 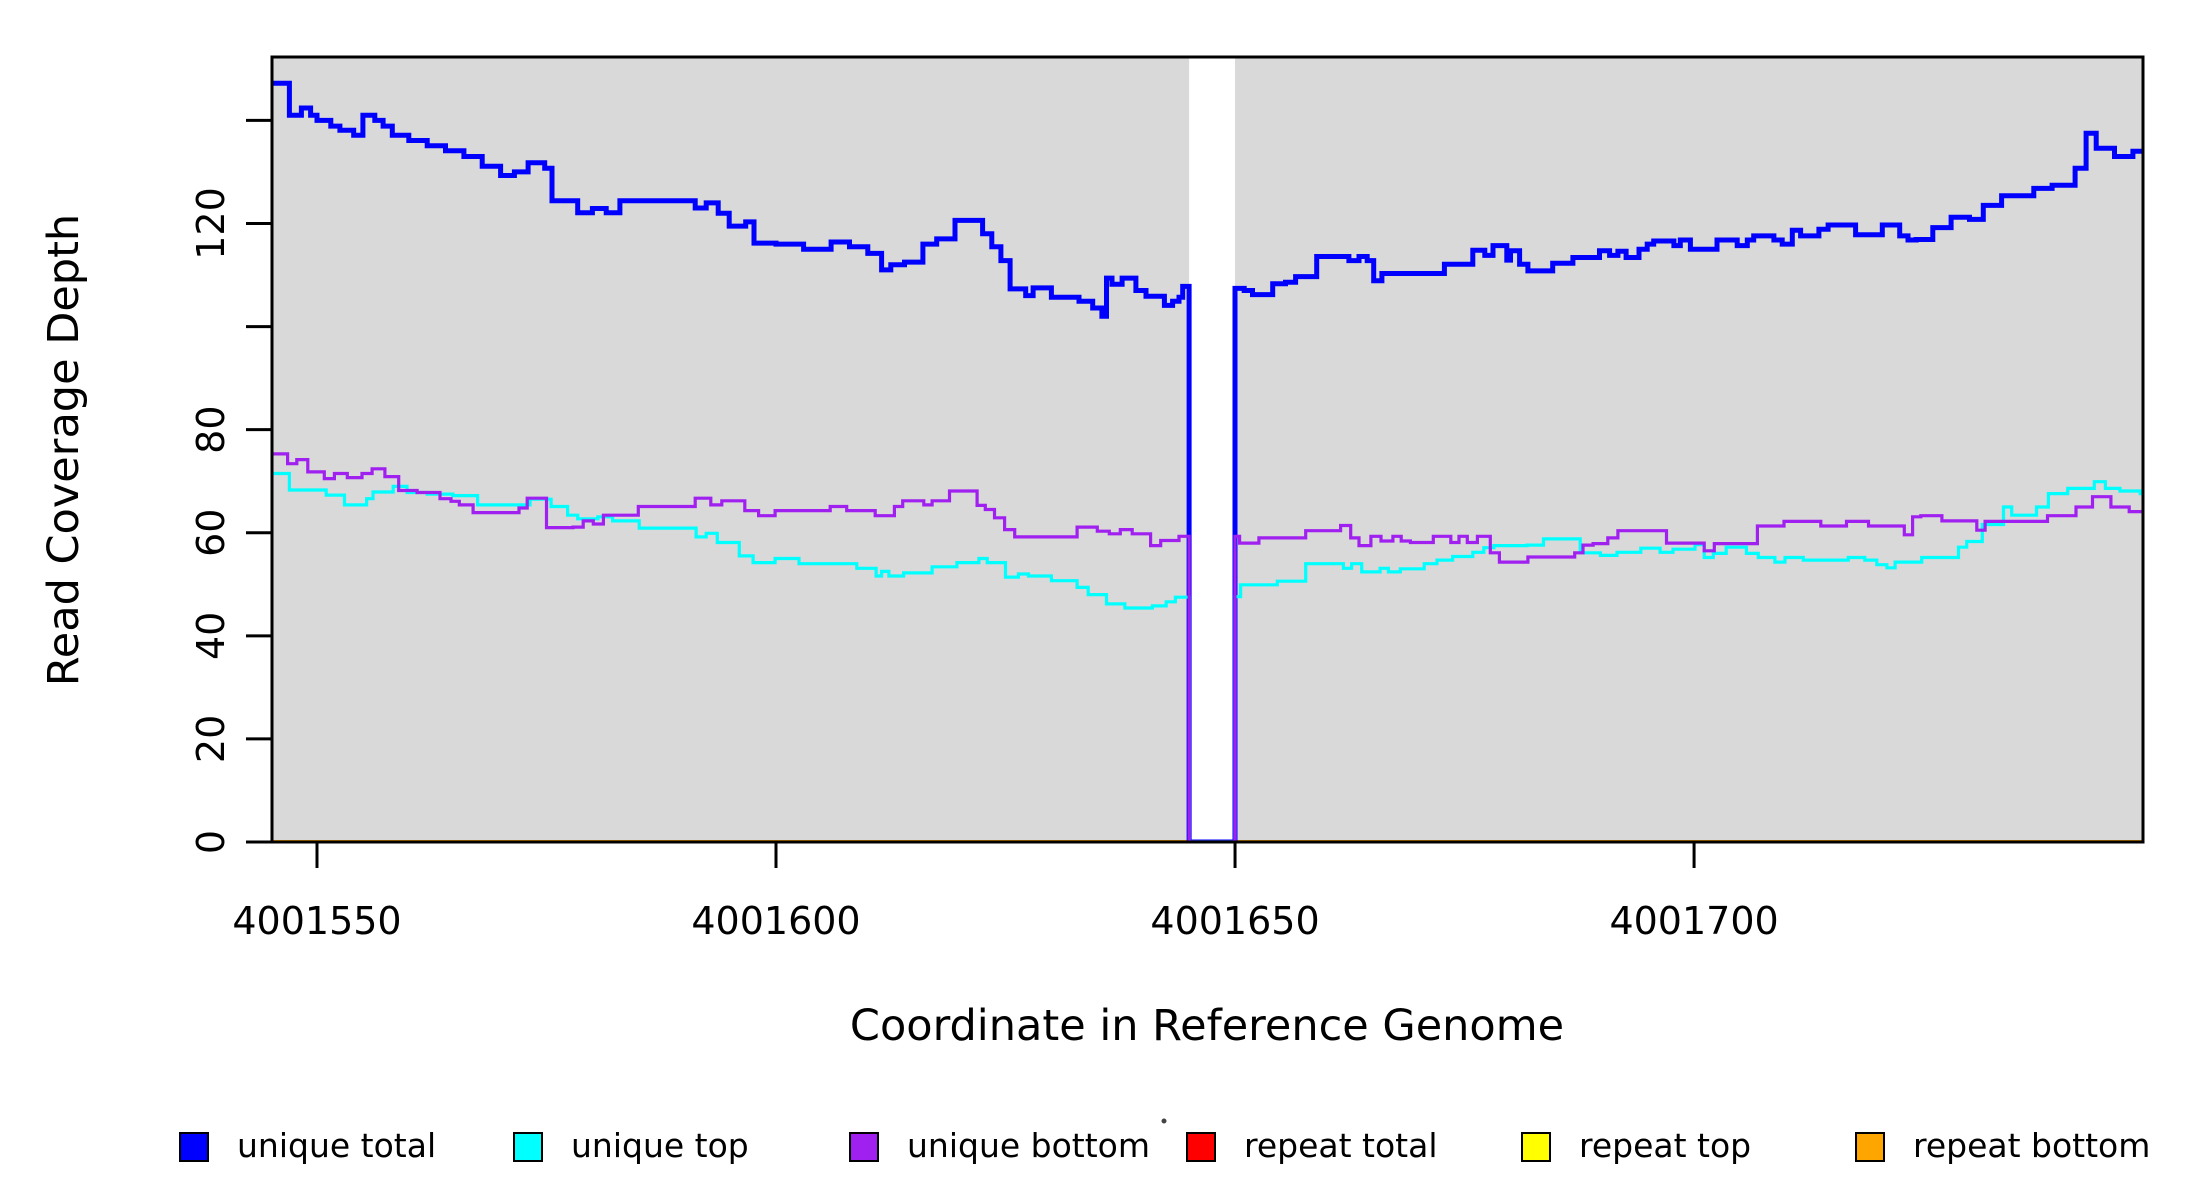 I want to click on legend-label: unique top, so click(x=660, y=1145).